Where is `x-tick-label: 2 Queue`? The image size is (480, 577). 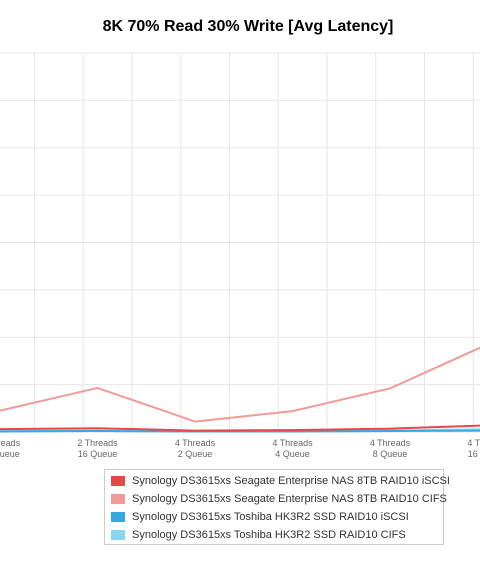
x-tick-label: 2 Queue is located at coordinates (195, 454).